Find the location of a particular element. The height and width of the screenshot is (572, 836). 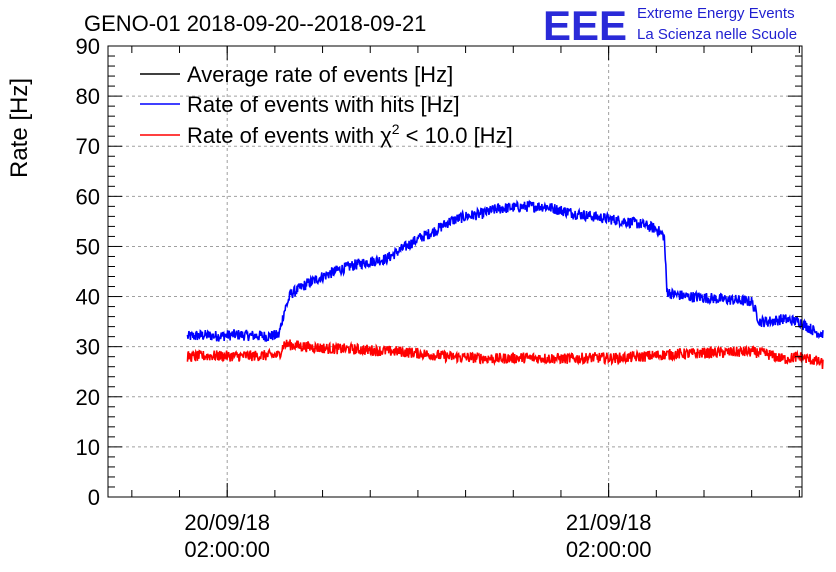

chart-title: GENO-01 2018-09-20--2018-09-21 is located at coordinates (255, 23).